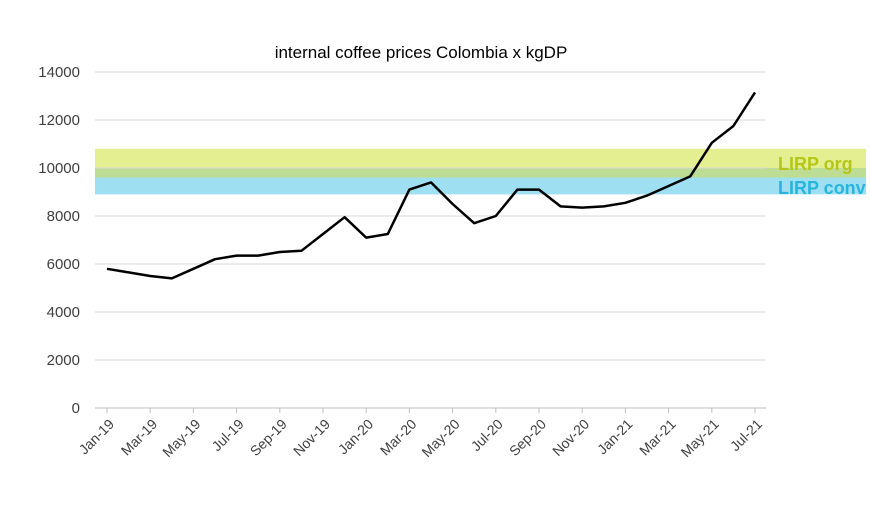 This screenshot has height=520, width=870. I want to click on x-tick-label: Jan-20, so click(356, 437).